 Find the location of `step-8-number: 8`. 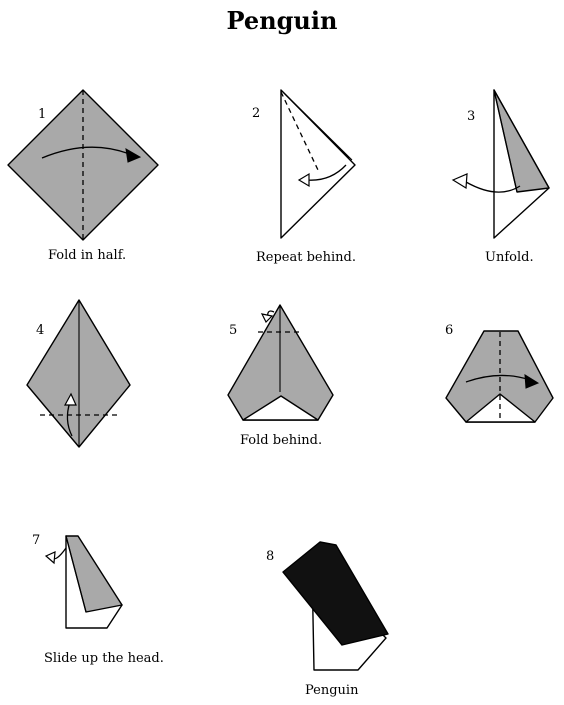

step-8-number: 8 is located at coordinates (270, 556).